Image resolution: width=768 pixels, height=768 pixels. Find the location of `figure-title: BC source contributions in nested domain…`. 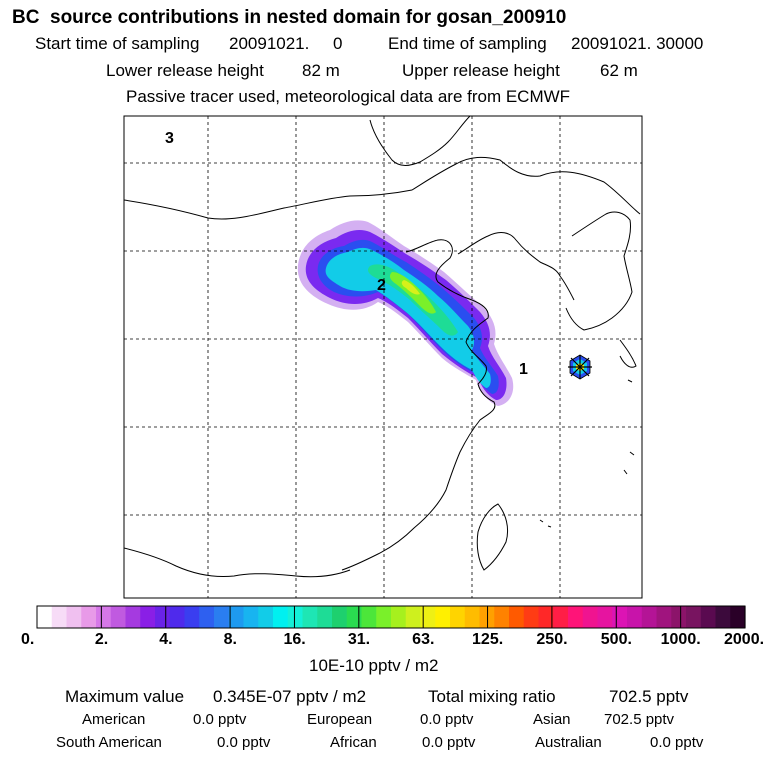

figure-title: BC source contributions in nested domain… is located at coordinates (289, 17).